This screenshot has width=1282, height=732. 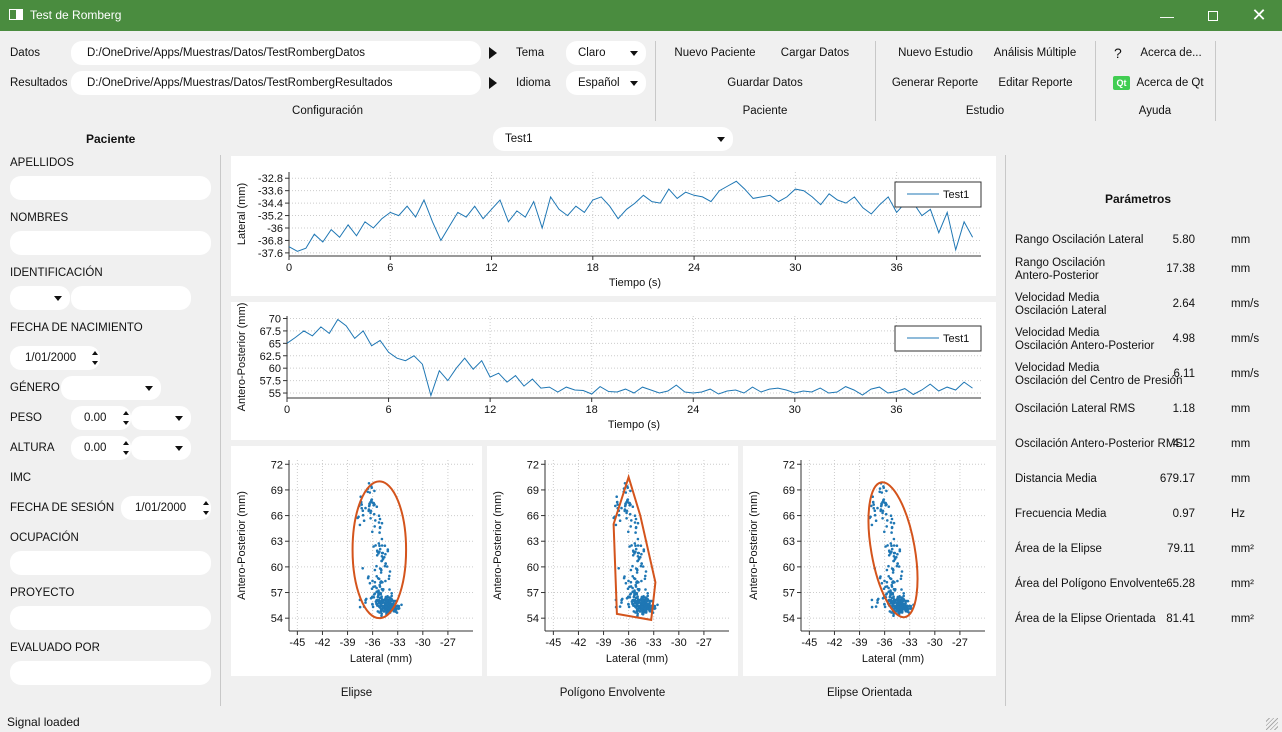 I want to click on genero-select, so click(x=111, y=388).